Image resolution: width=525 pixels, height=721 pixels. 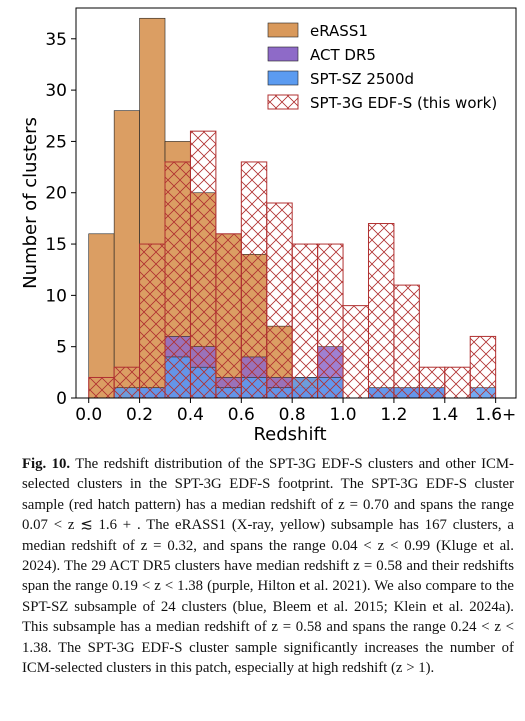 I want to click on x-axis-label: Redshift, so click(x=289, y=434).